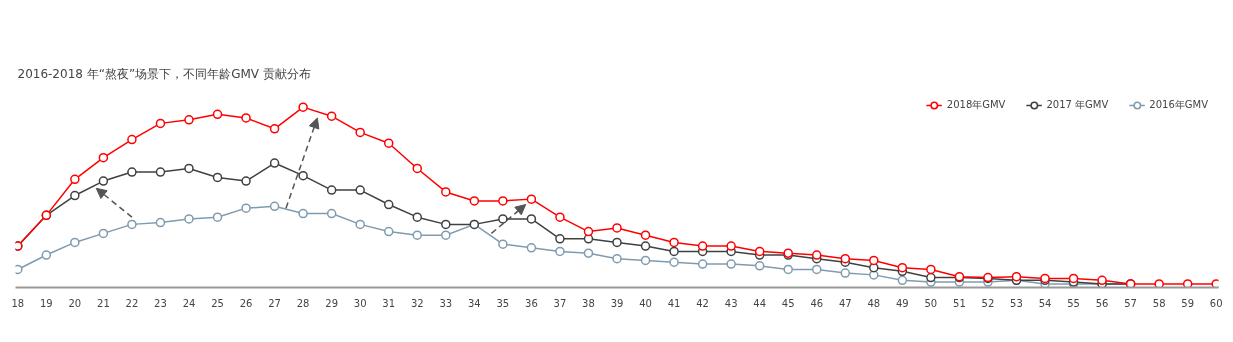 The image size is (1233, 342). I want to click on x-tick-label: 25, so click(217, 303).